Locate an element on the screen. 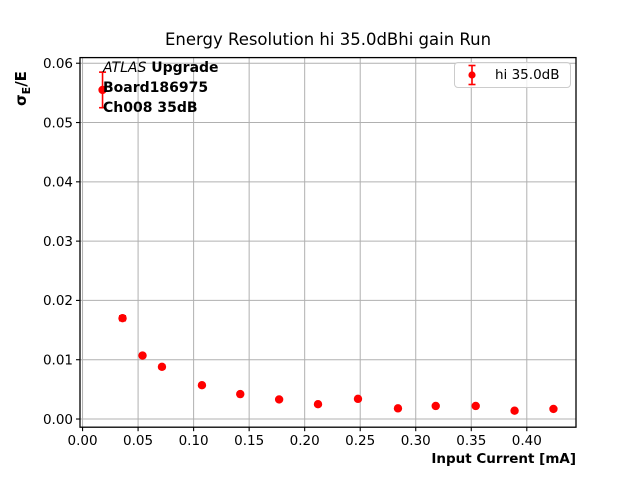 This screenshot has height=480, width=640. x-tick-label: 0.25 is located at coordinates (360, 441).